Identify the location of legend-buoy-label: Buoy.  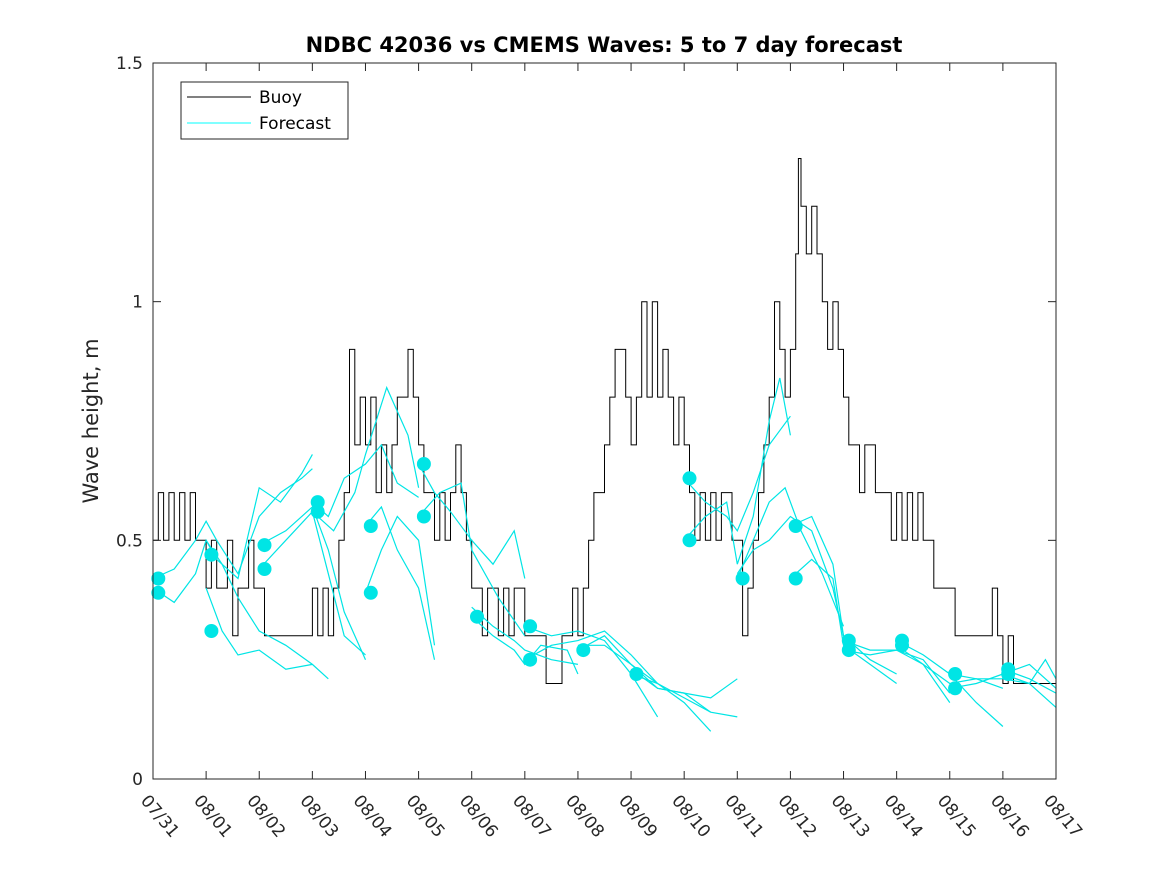
(280, 98).